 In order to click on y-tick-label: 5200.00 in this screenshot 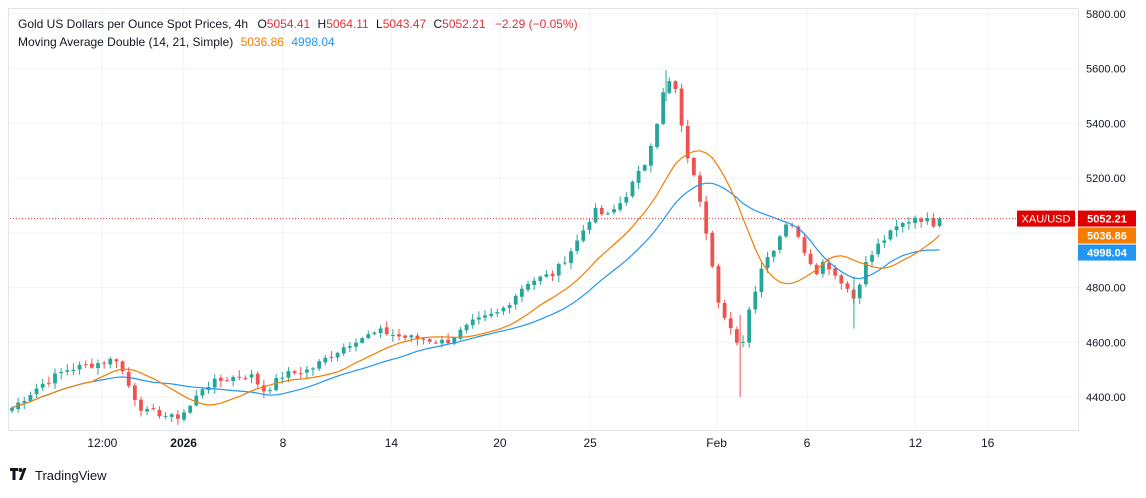, I will do `click(1106, 179)`.